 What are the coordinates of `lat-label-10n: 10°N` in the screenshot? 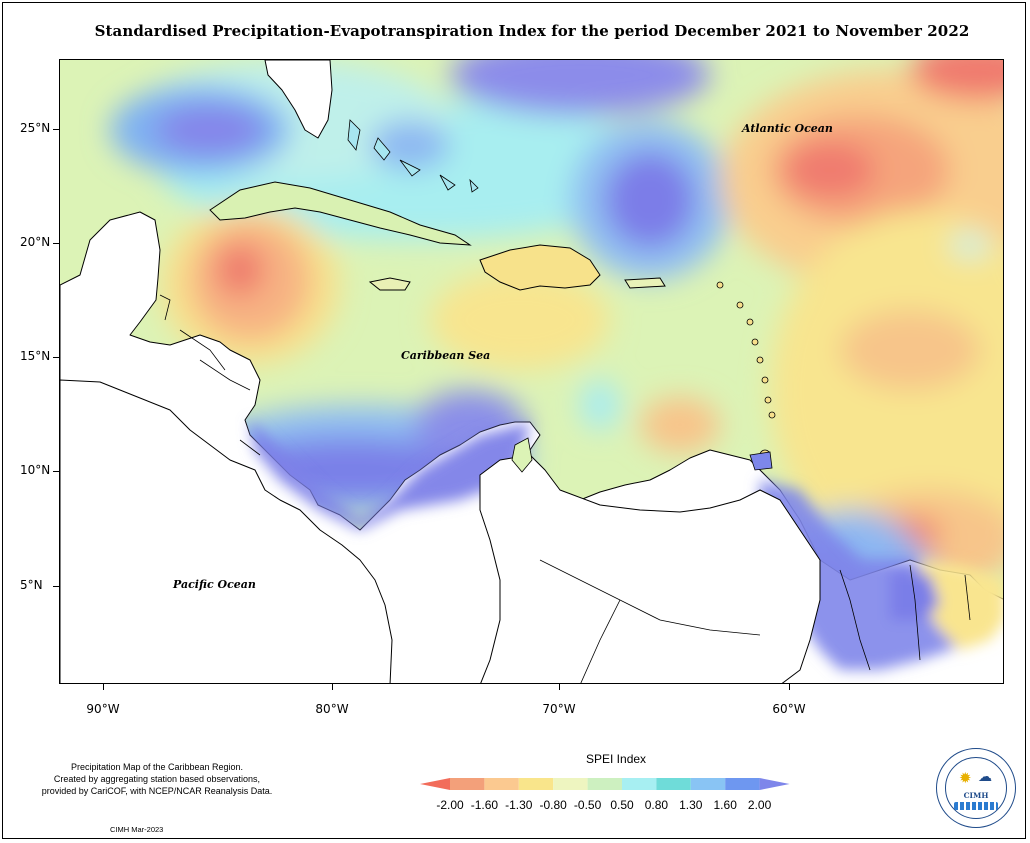 It's located at (35, 470).